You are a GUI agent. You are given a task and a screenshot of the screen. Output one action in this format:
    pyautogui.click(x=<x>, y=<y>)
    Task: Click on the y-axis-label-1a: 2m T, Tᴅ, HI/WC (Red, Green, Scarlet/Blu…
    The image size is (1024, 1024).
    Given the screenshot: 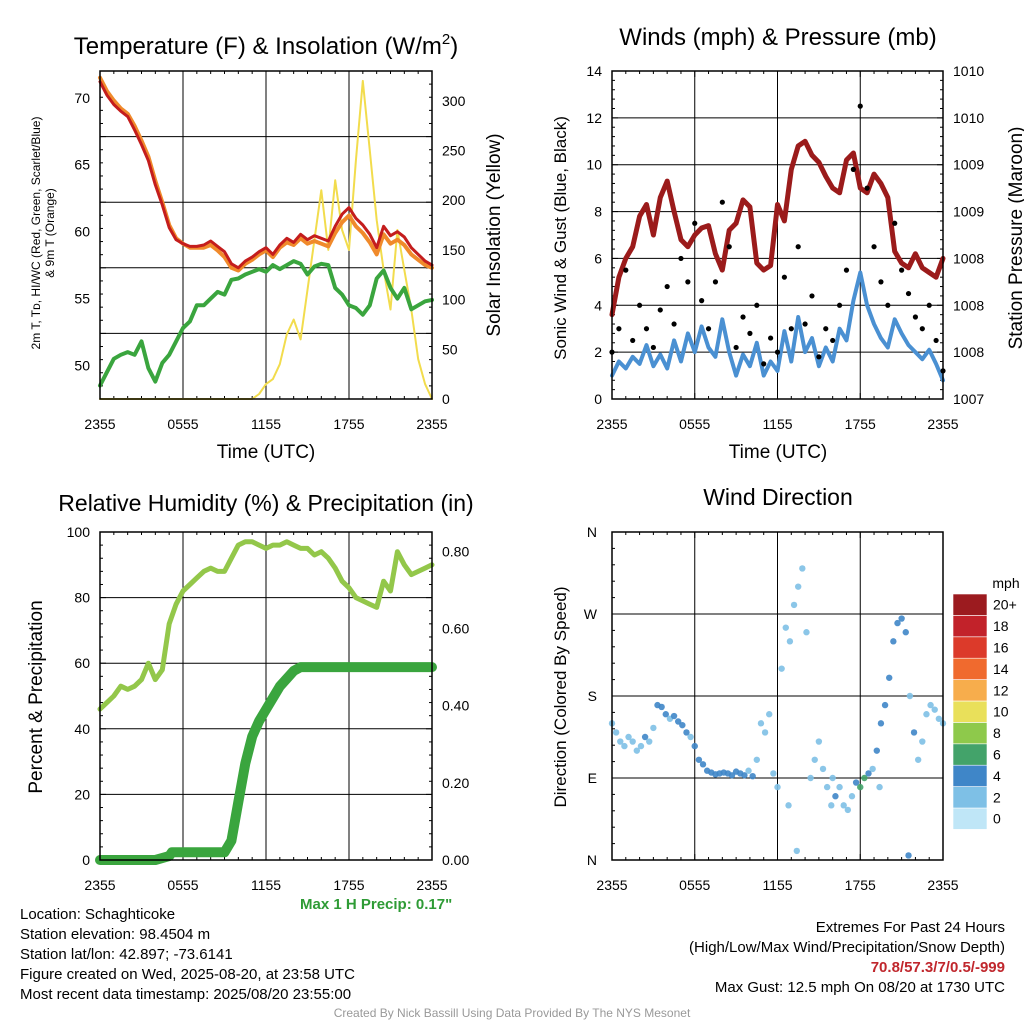 What is the action you would take?
    pyautogui.click(x=36, y=233)
    